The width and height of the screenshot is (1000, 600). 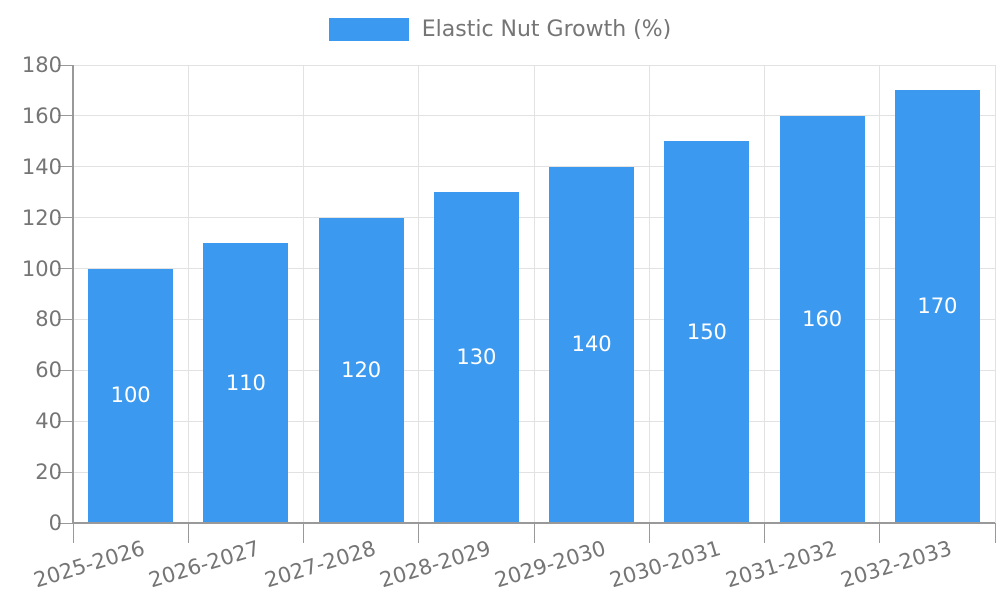 What do you see at coordinates (41, 268) in the screenshot?
I see `y-axis-tick-label: 100` at bounding box center [41, 268].